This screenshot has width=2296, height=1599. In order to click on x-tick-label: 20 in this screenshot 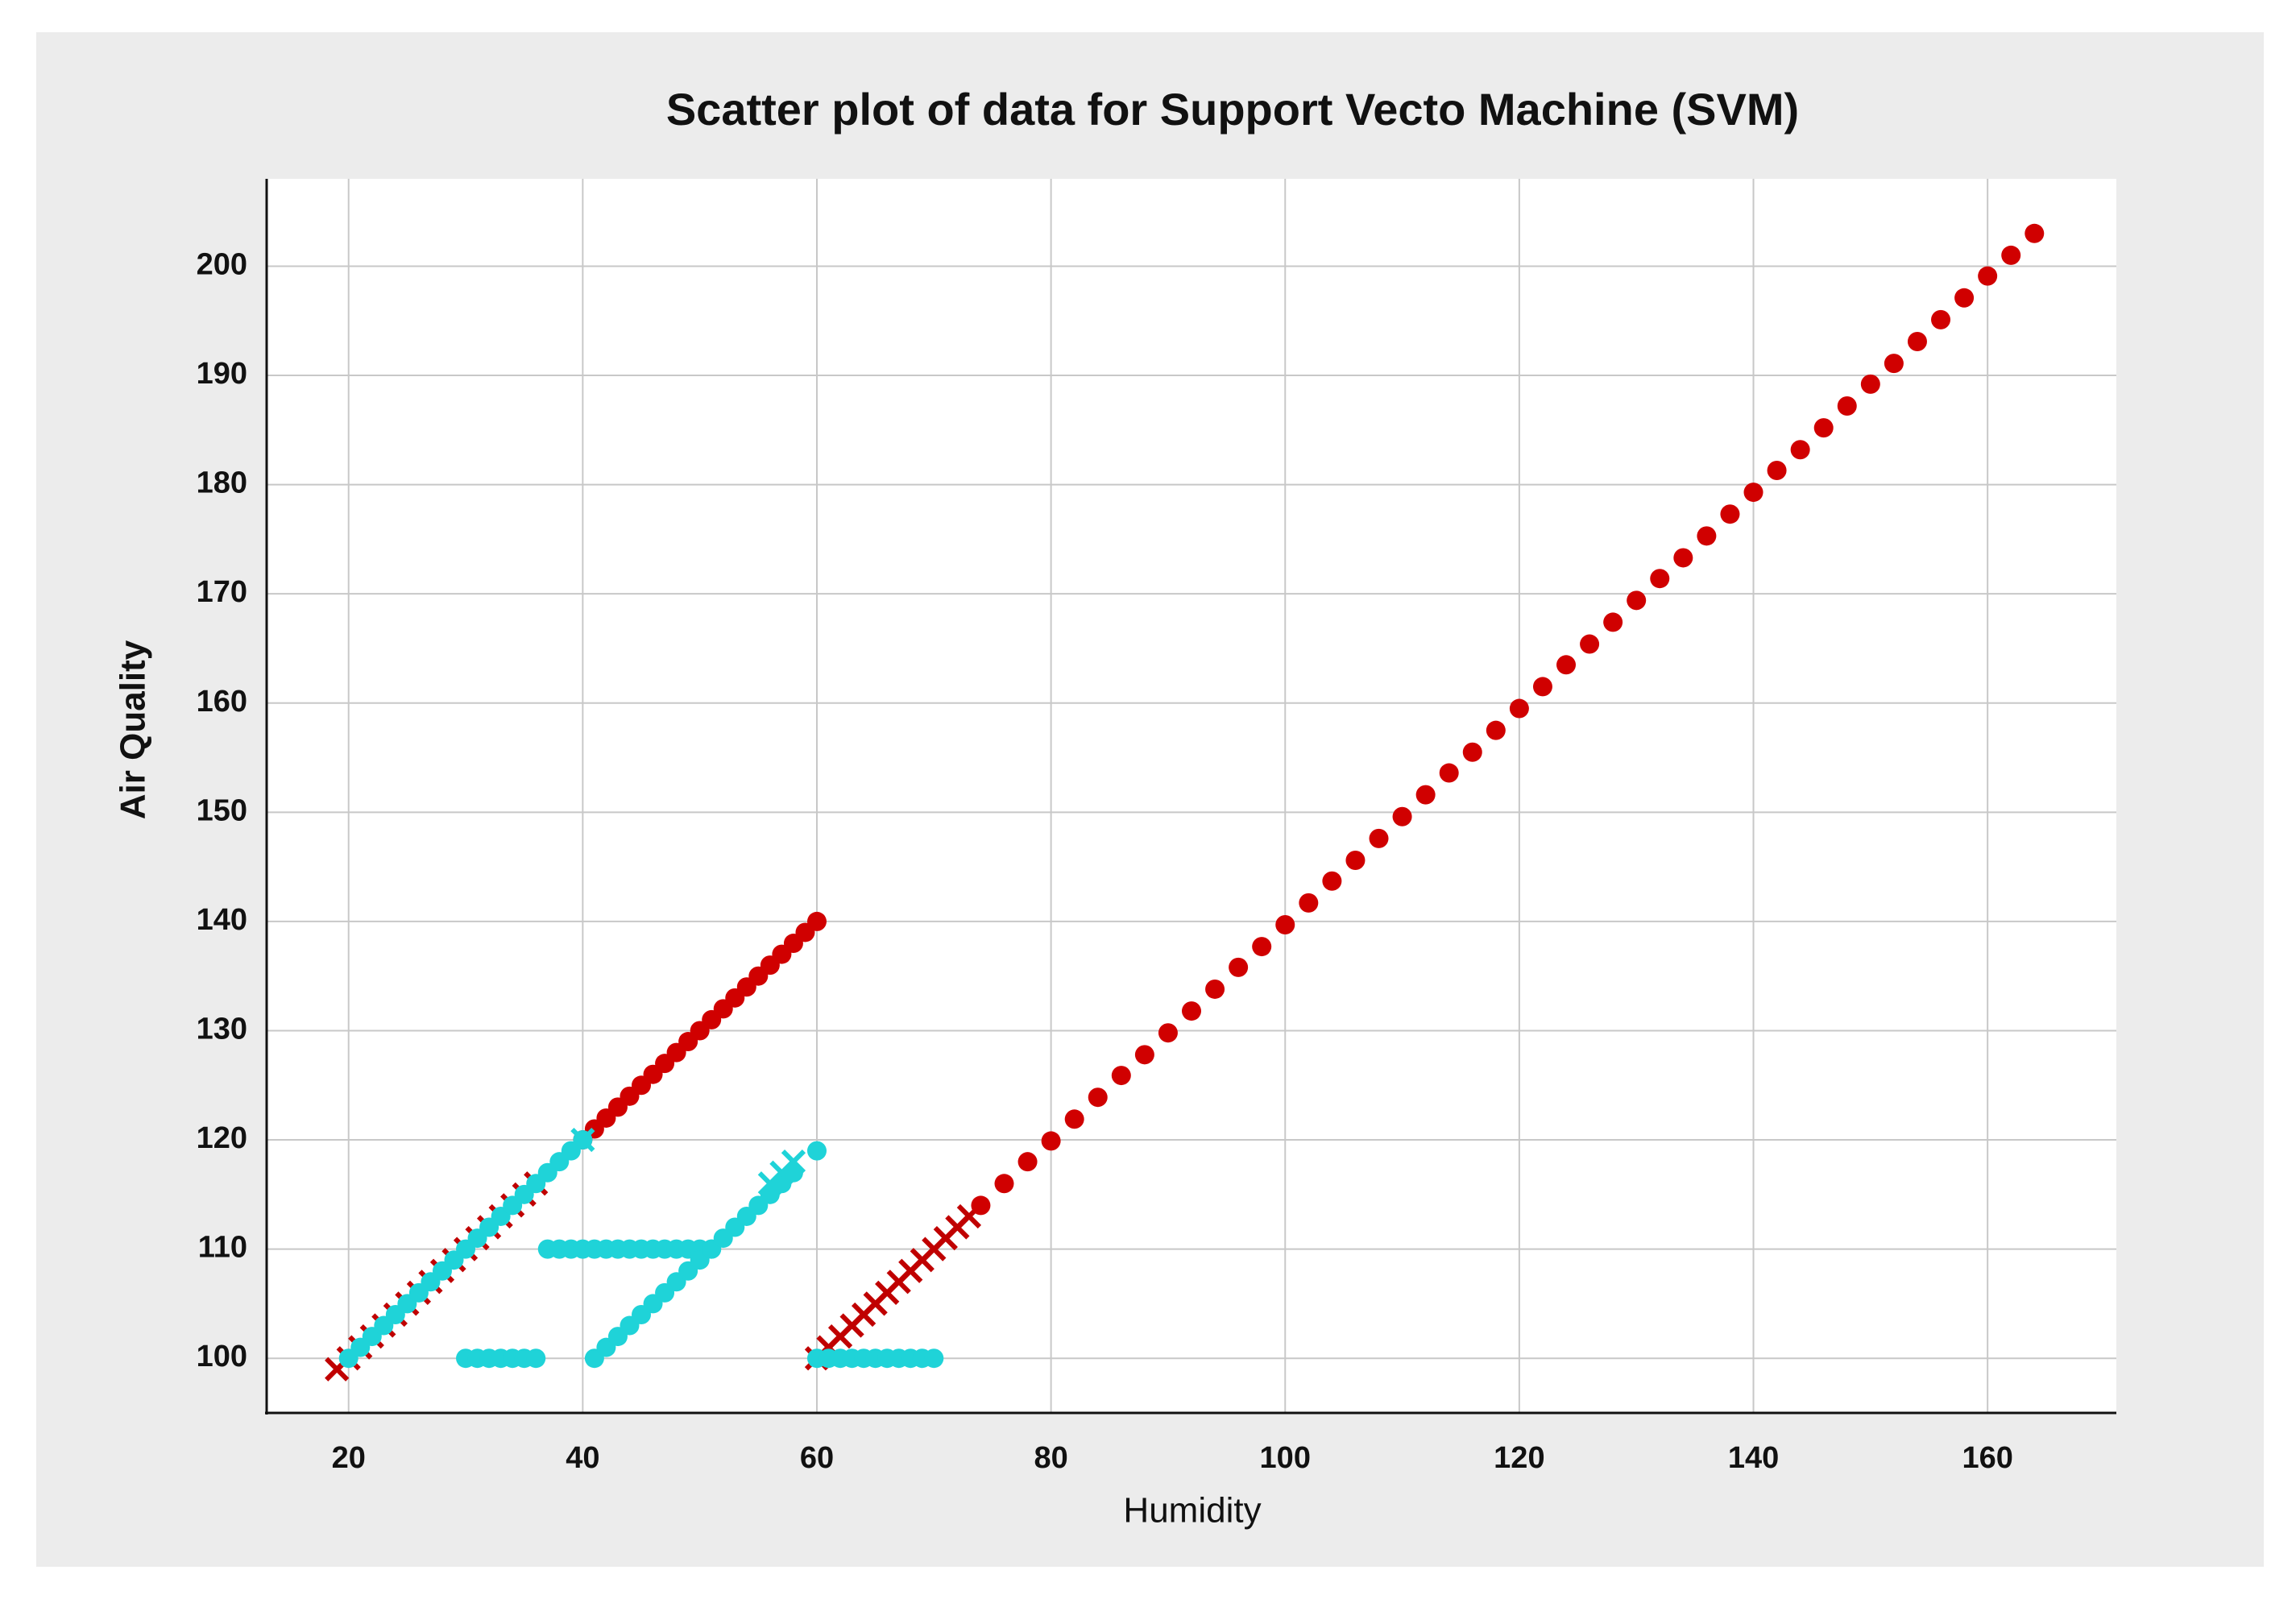, I will do `click(349, 1458)`.